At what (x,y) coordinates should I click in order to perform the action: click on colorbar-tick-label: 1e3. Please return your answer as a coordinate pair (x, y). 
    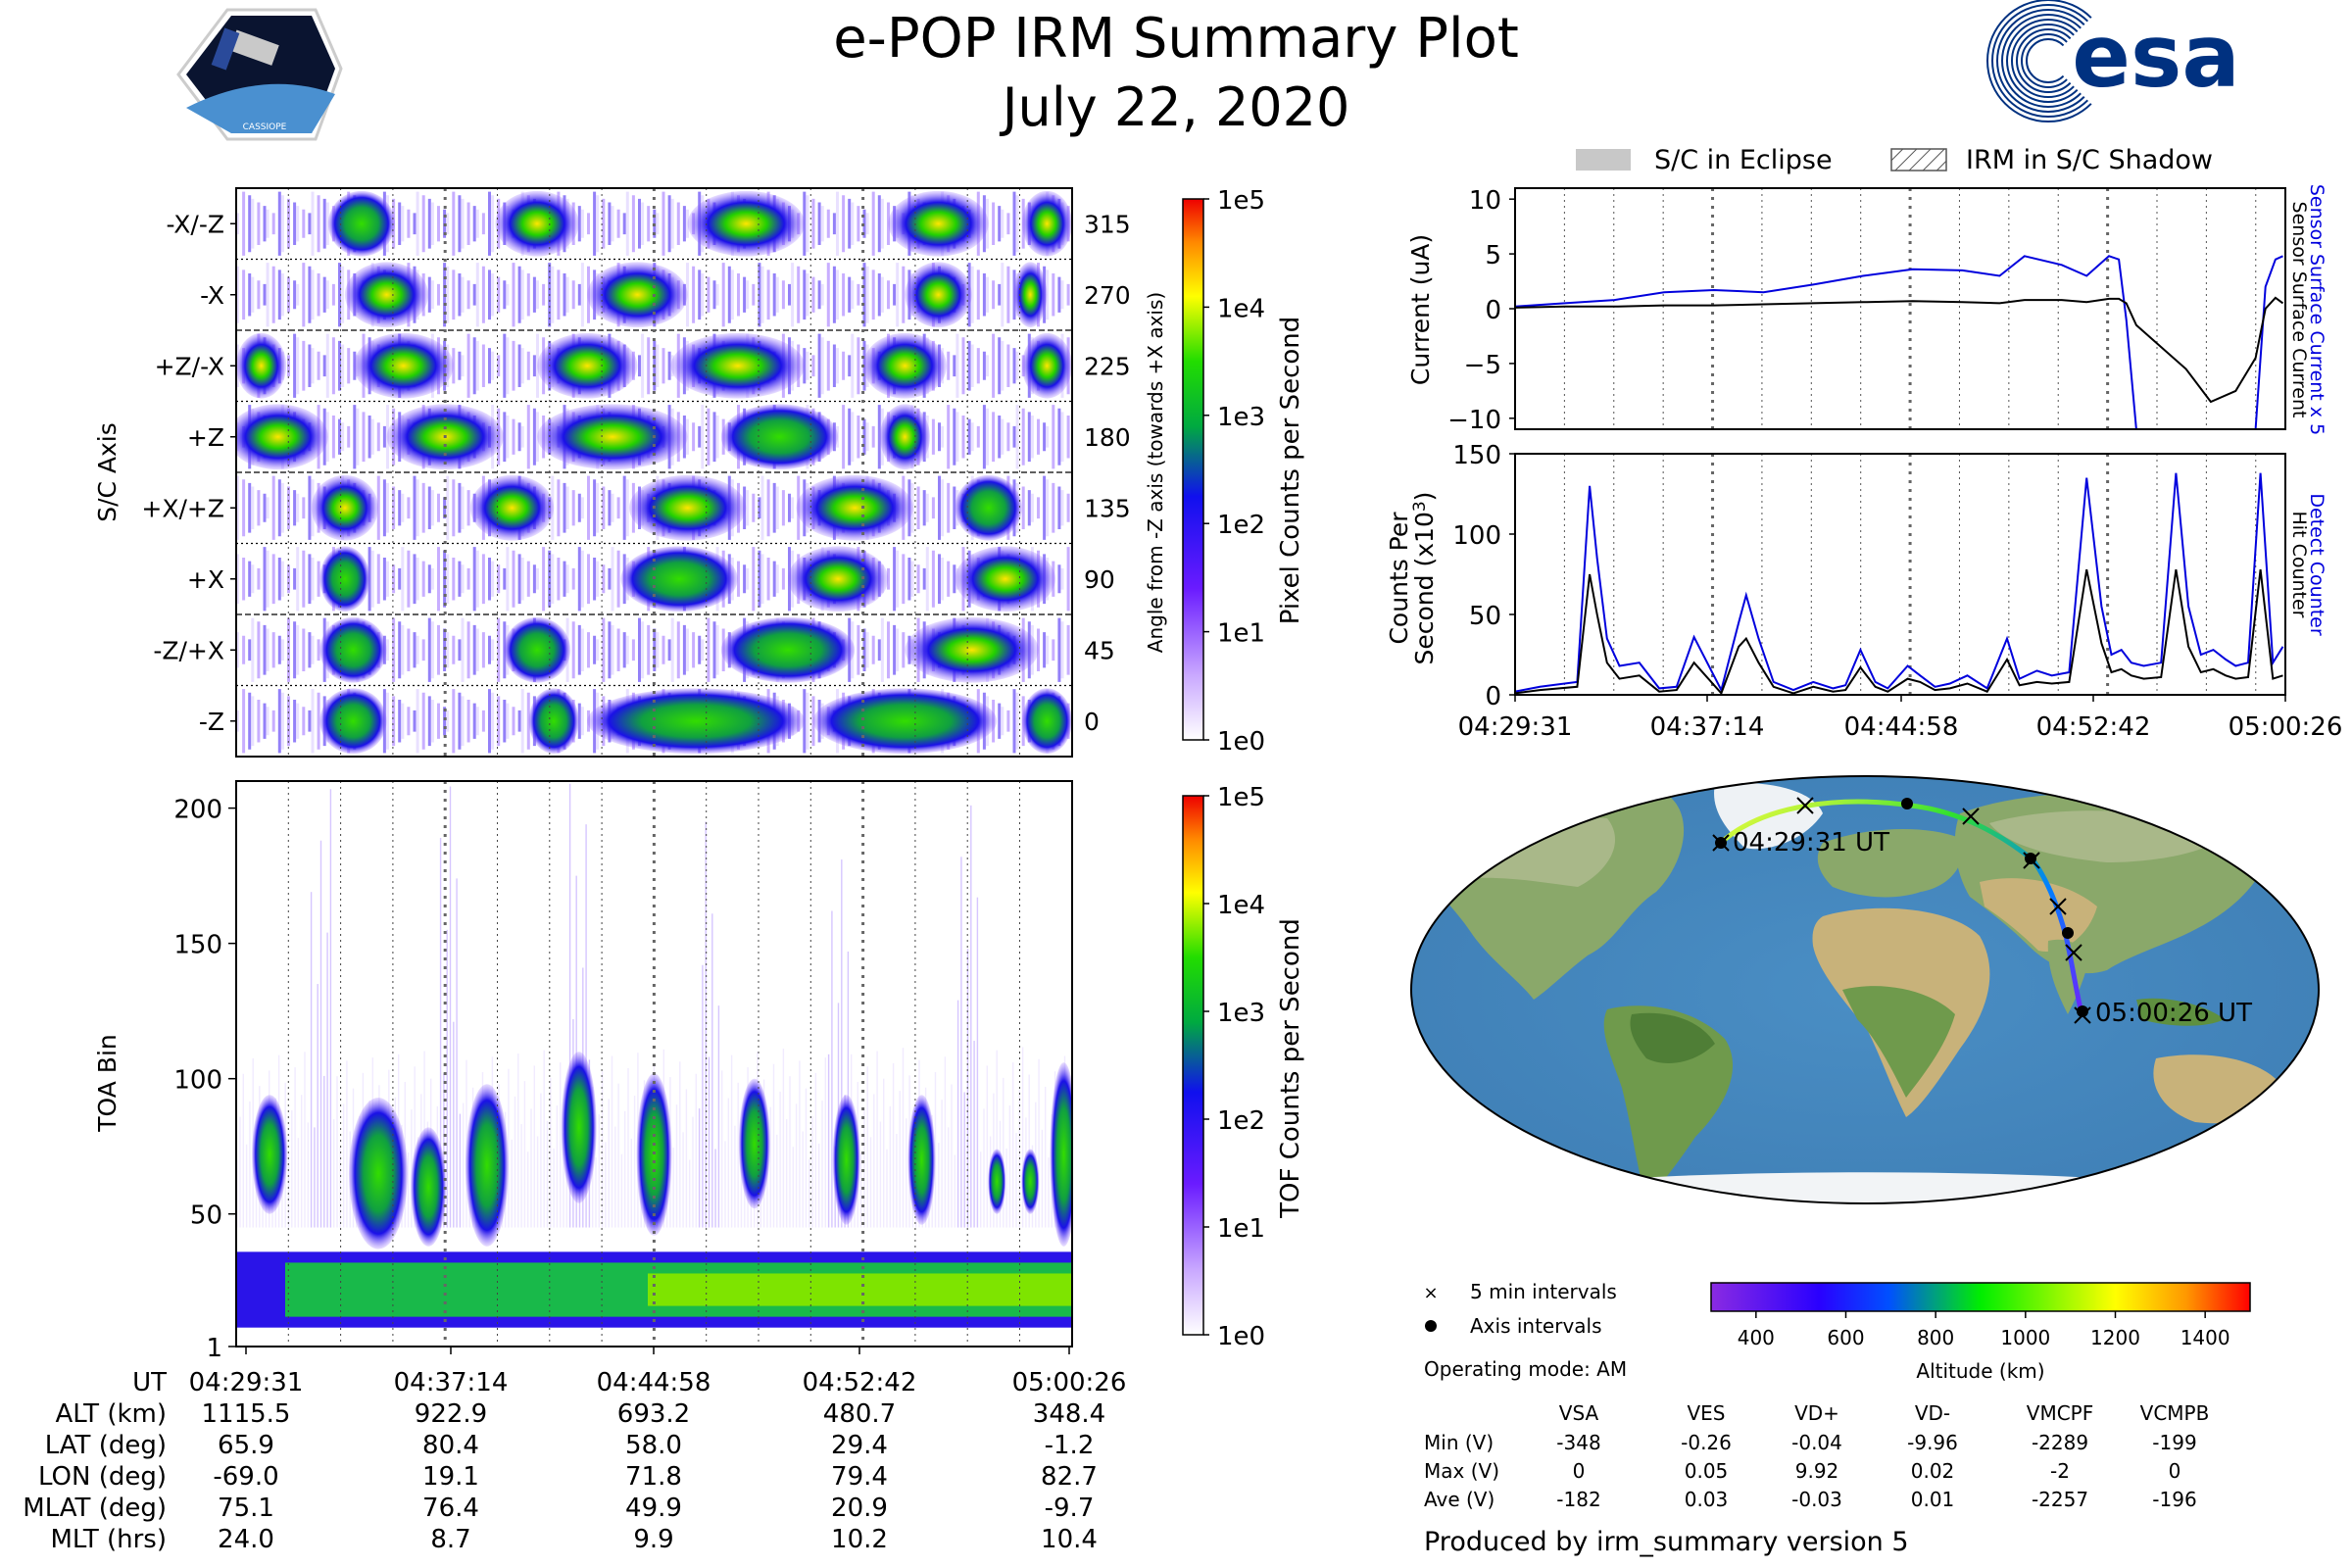
    Looking at the image, I should click on (1241, 1013).